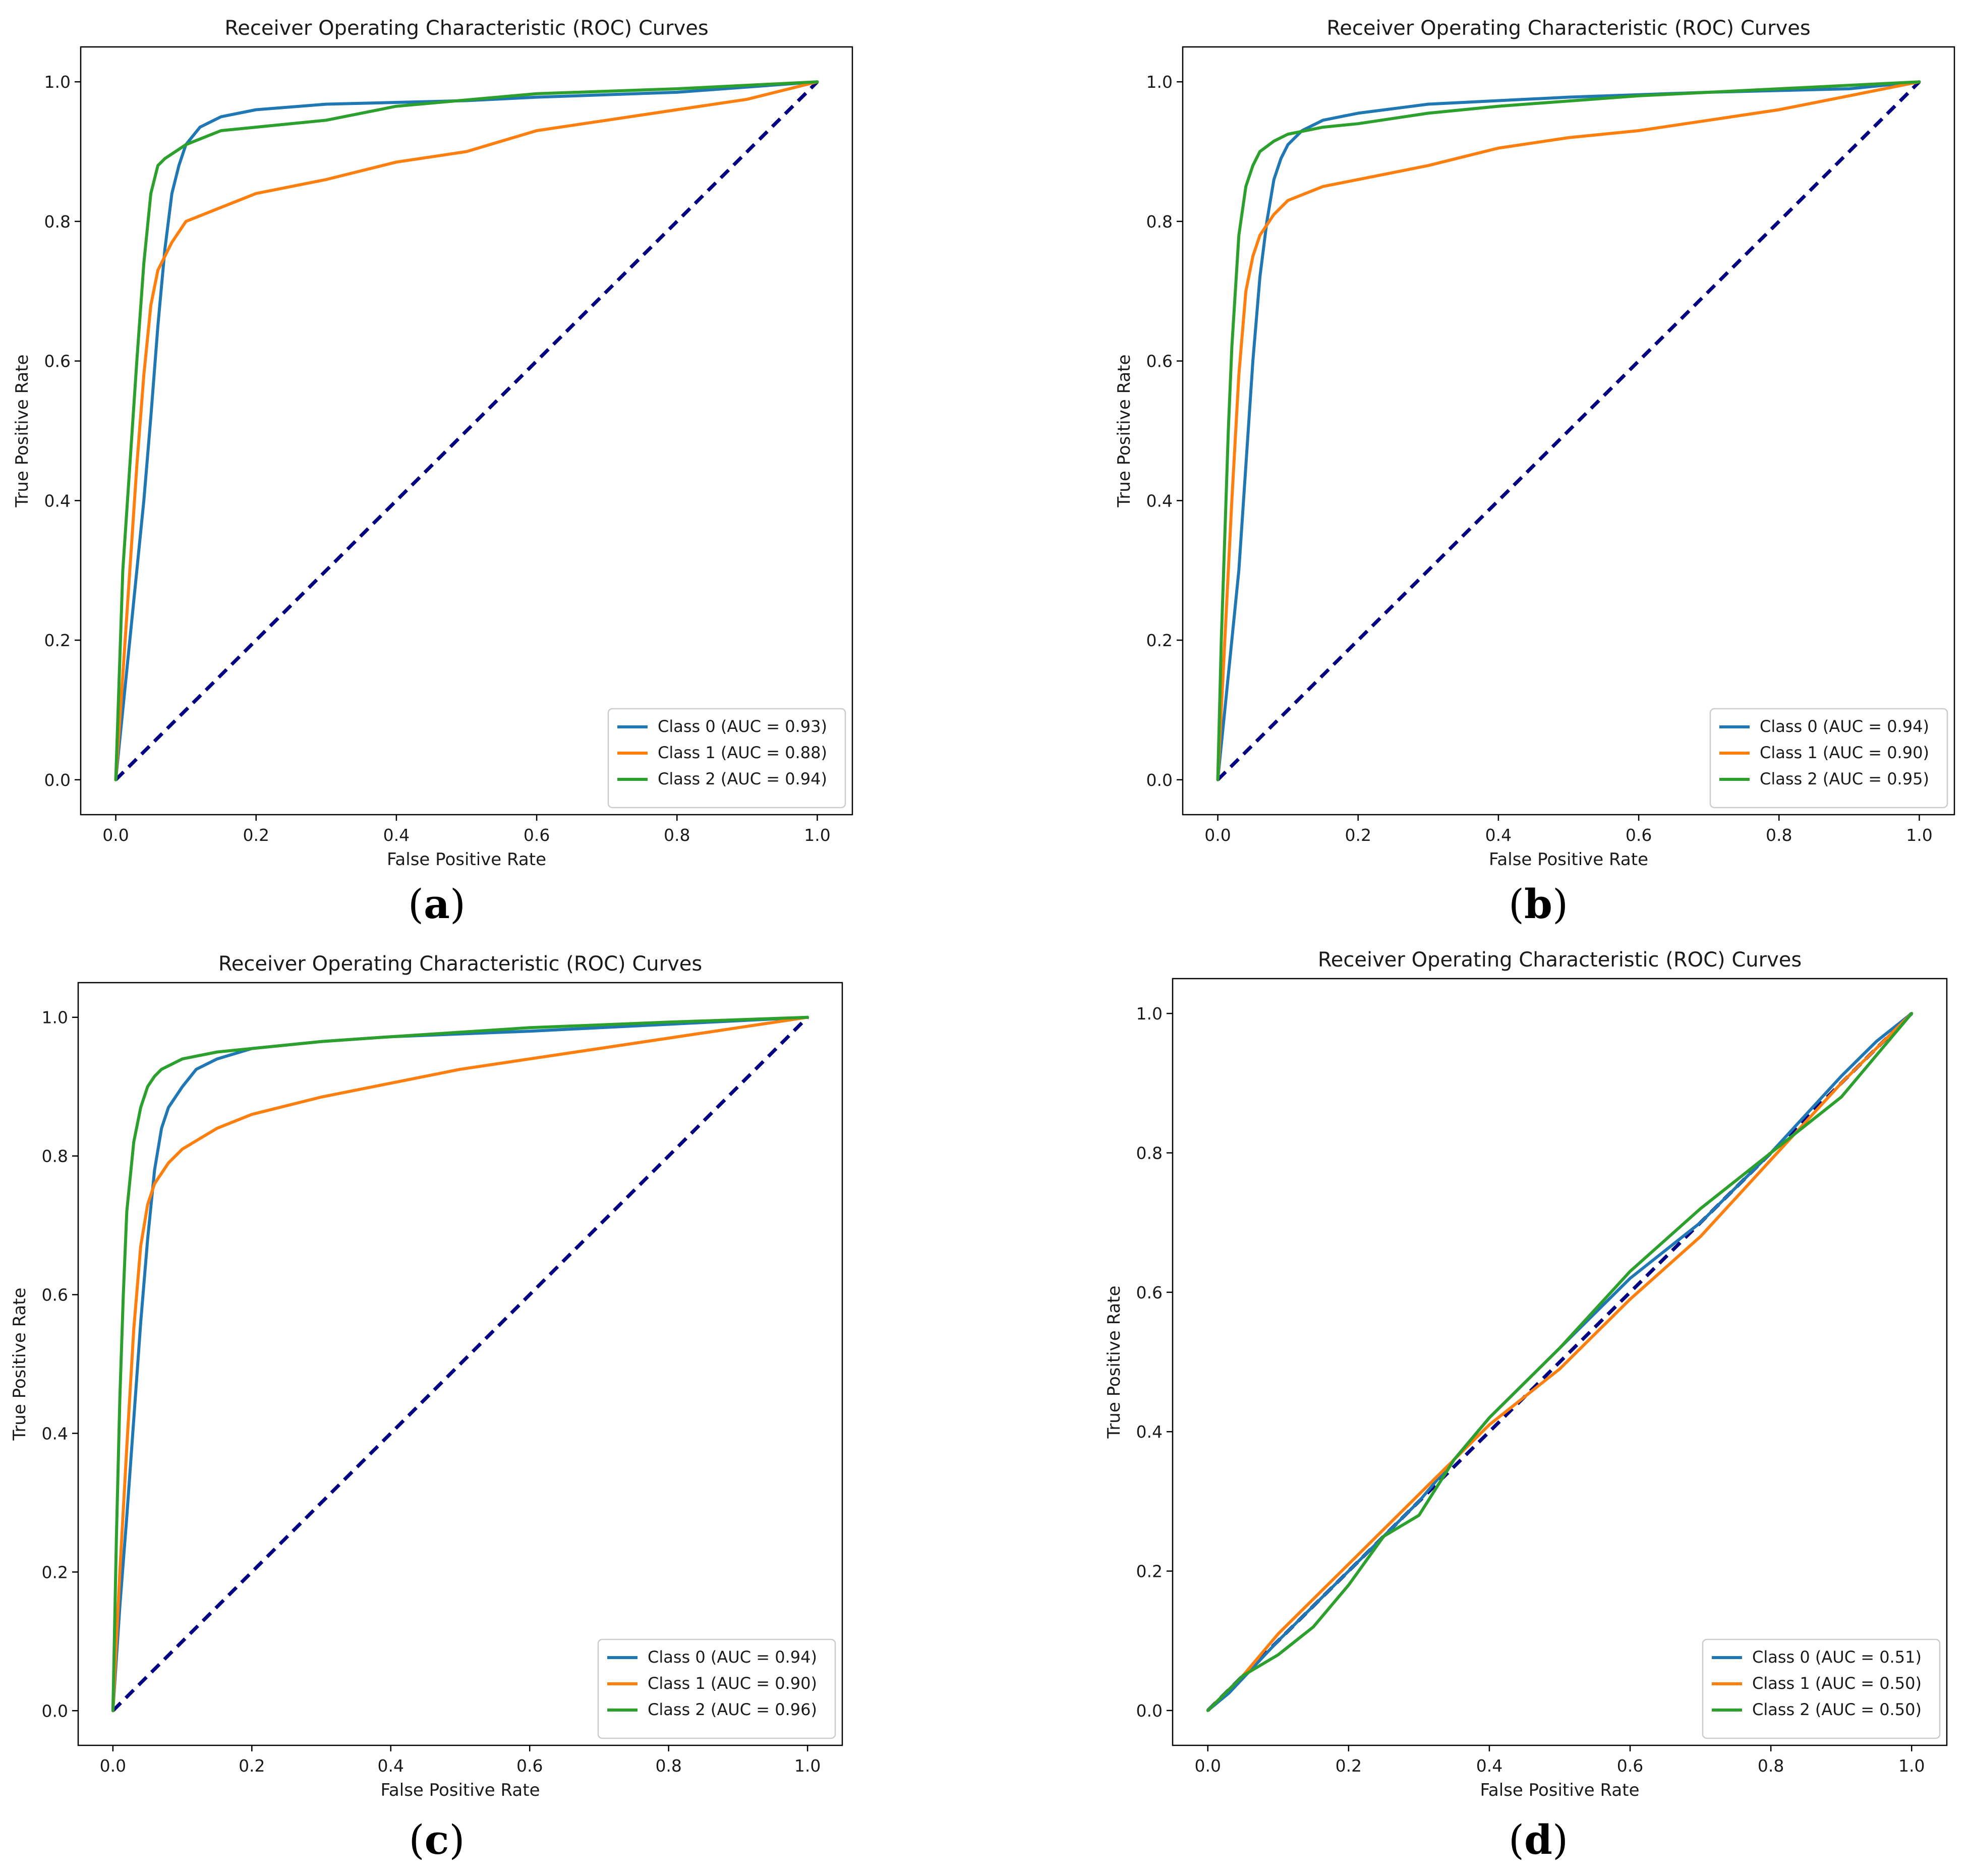  Describe the element at coordinates (55, 1018) in the screenshot. I see `y-tick-label-c-5: 1.0` at that location.